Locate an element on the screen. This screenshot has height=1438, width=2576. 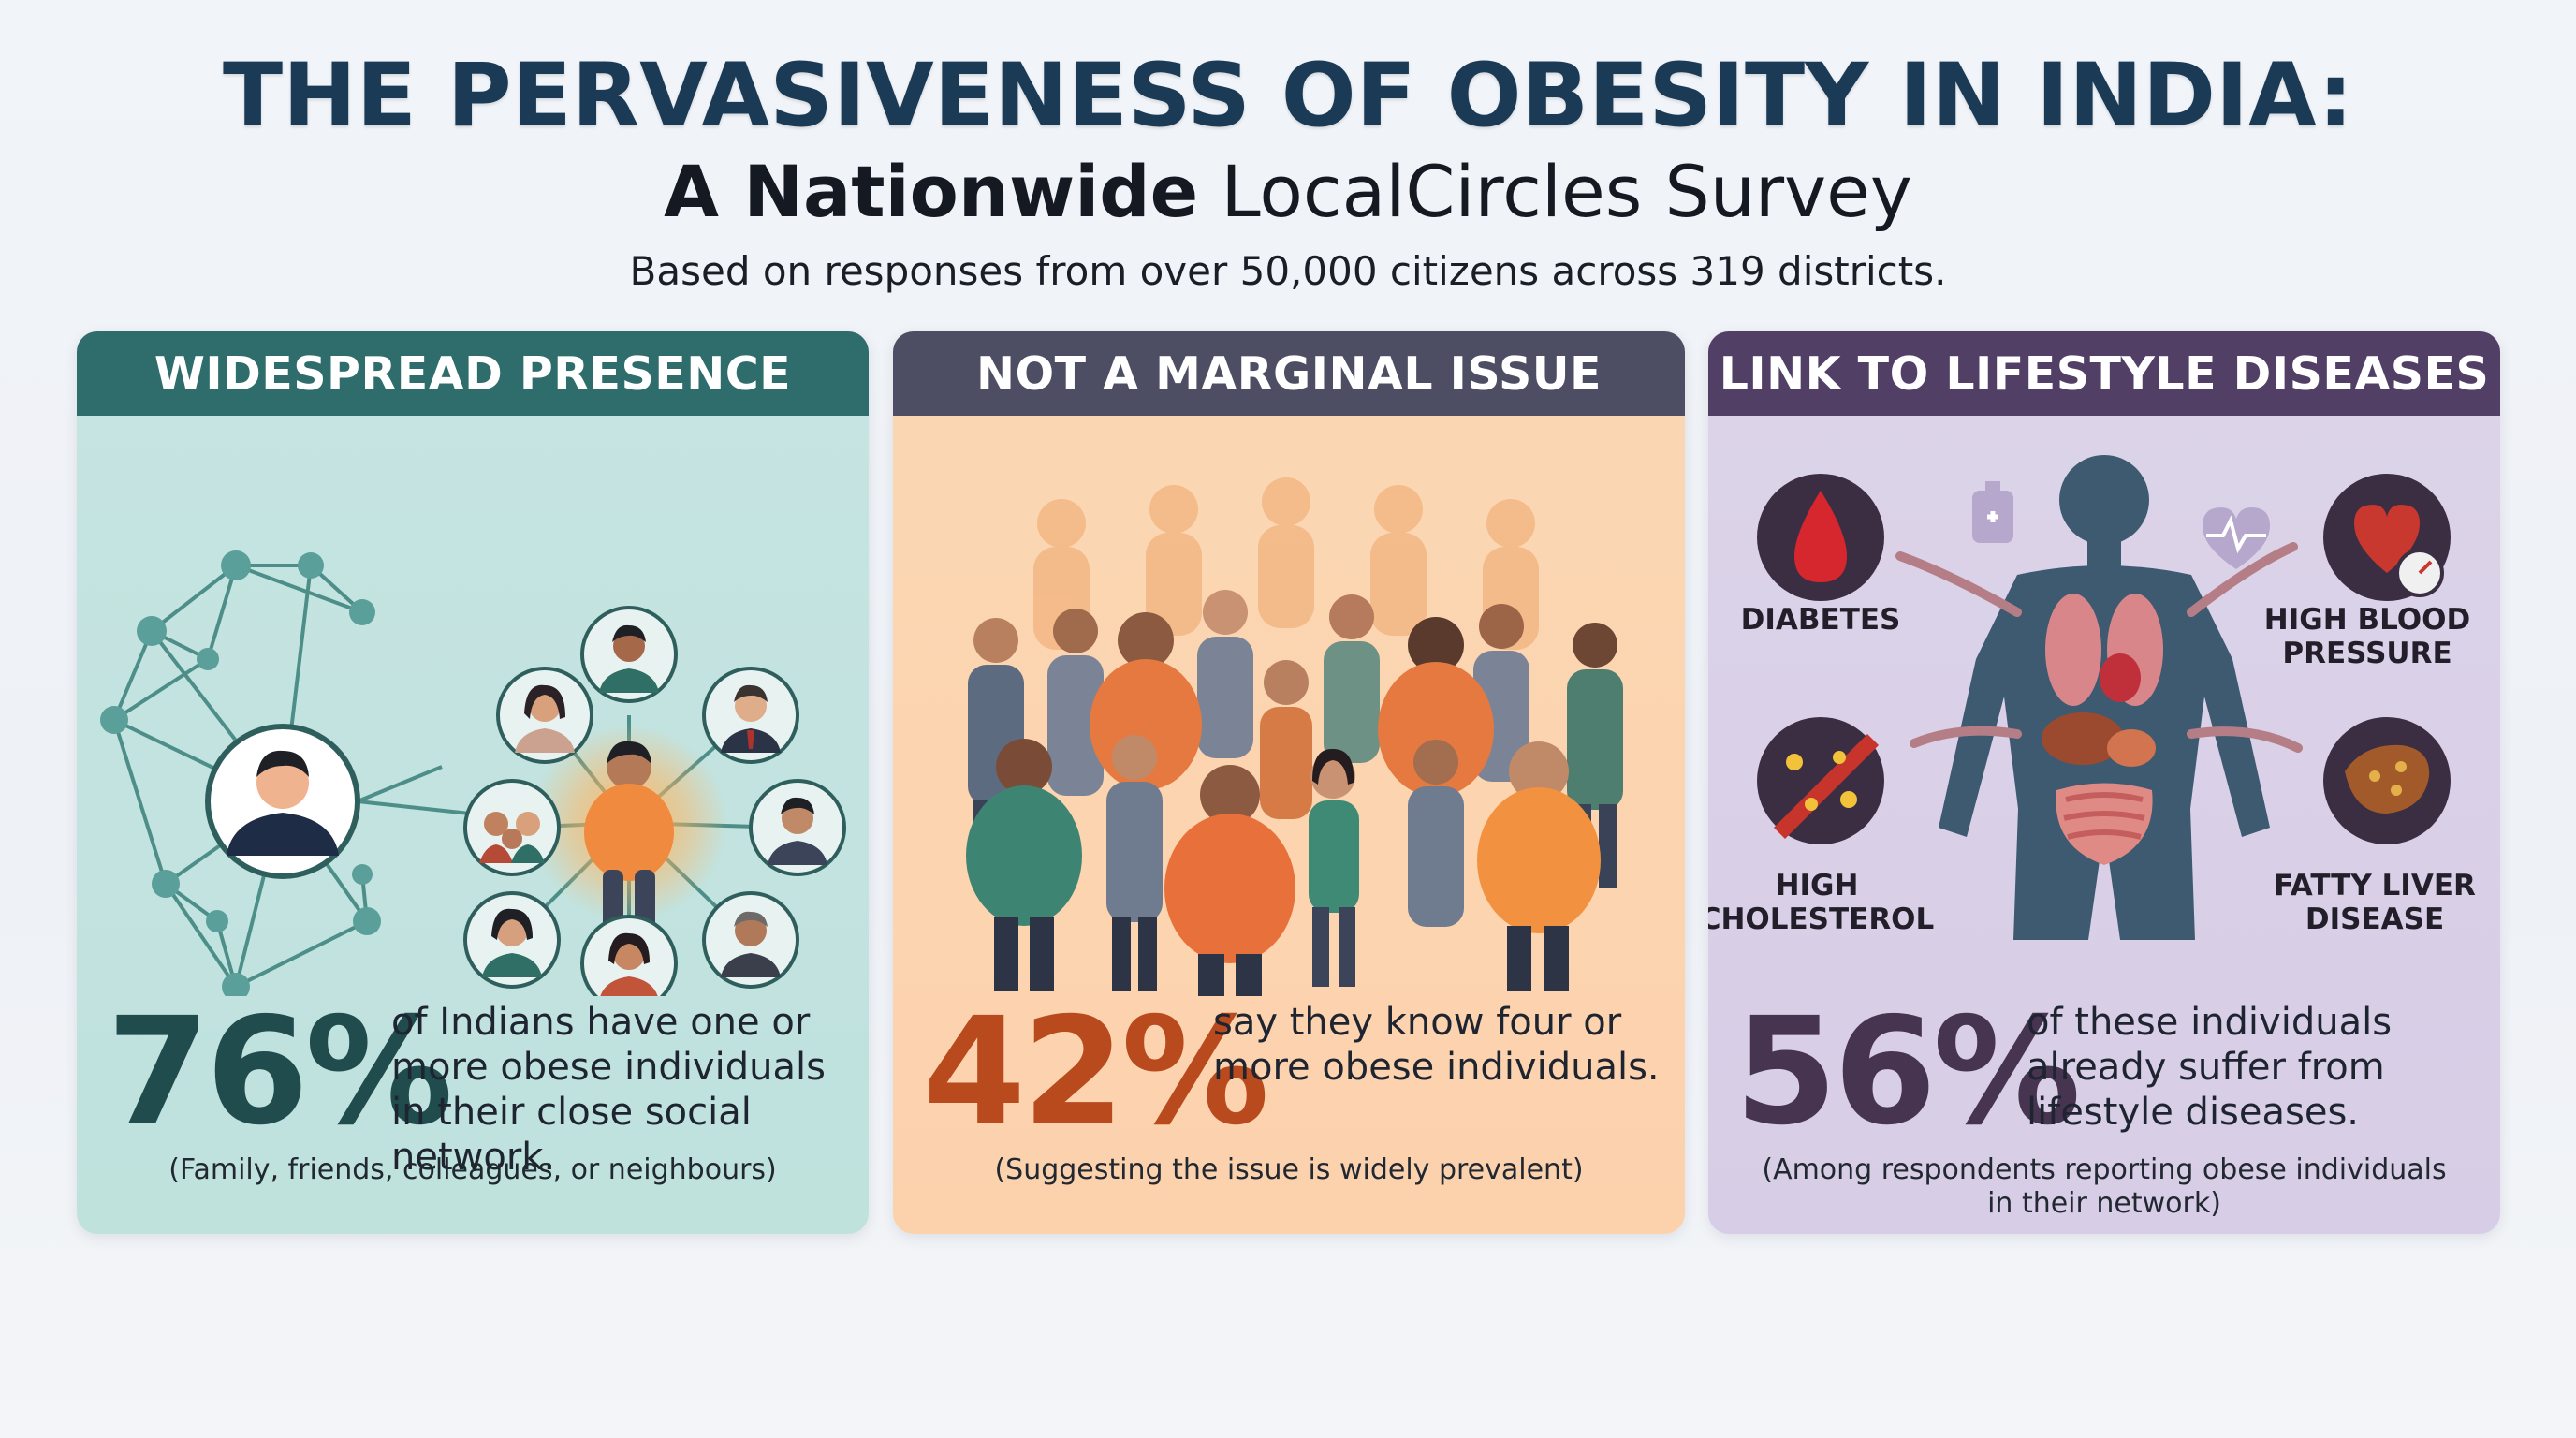
stat-value: 56% is located at coordinates (1907, 1072).